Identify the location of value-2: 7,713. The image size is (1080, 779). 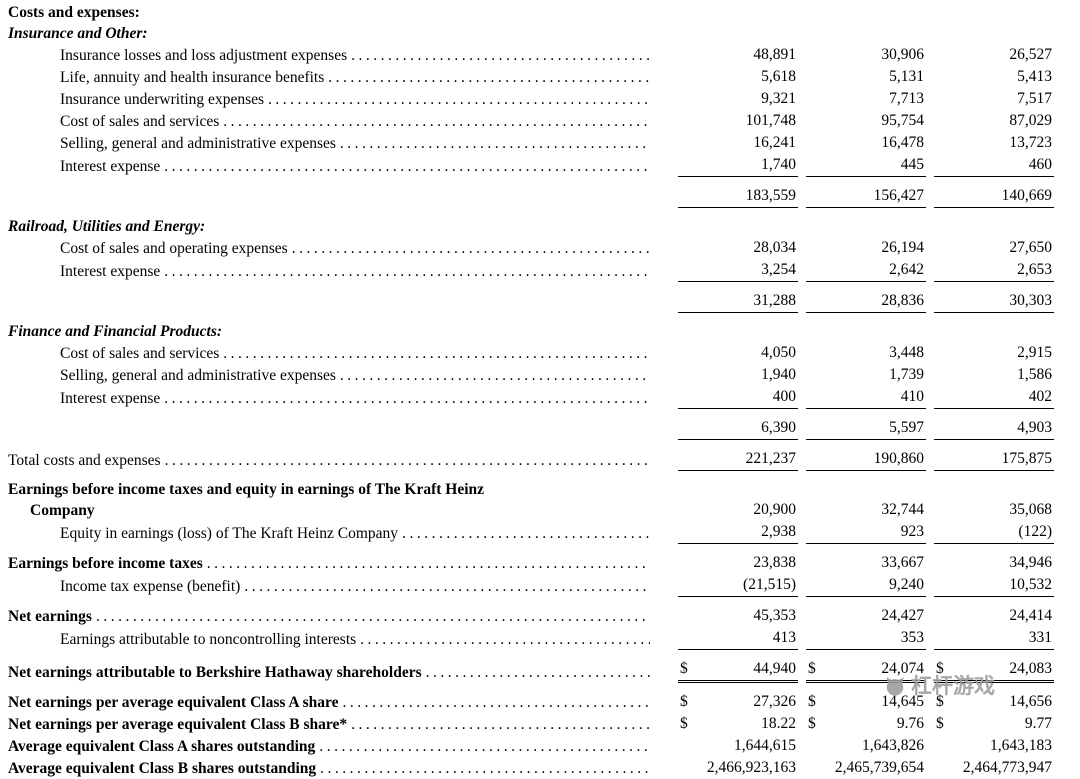
(906, 98).